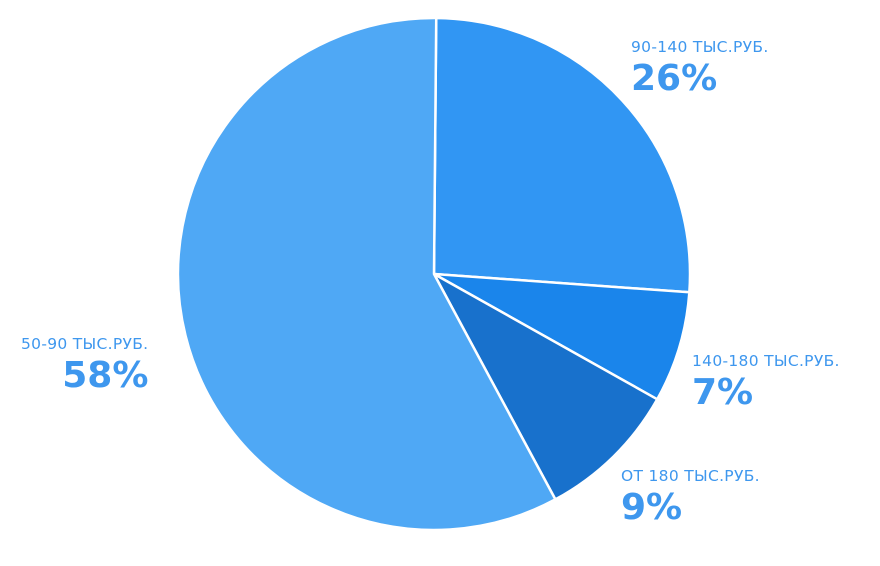 The image size is (880, 566). What do you see at coordinates (674, 78) in the screenshot?
I see `slice-percent-label: 26%` at bounding box center [674, 78].